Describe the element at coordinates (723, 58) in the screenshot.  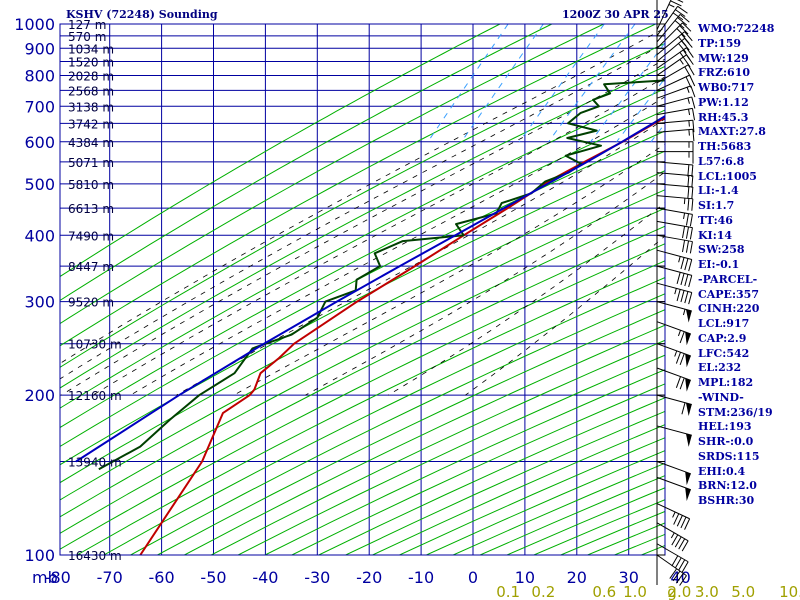
I see `index-item: MW:129` at that location.